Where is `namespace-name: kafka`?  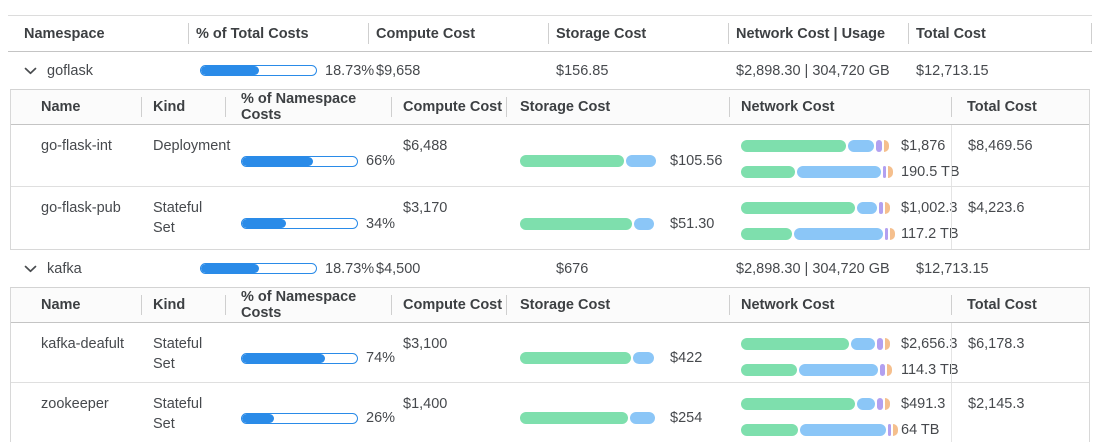
namespace-name: kafka is located at coordinates (64, 268).